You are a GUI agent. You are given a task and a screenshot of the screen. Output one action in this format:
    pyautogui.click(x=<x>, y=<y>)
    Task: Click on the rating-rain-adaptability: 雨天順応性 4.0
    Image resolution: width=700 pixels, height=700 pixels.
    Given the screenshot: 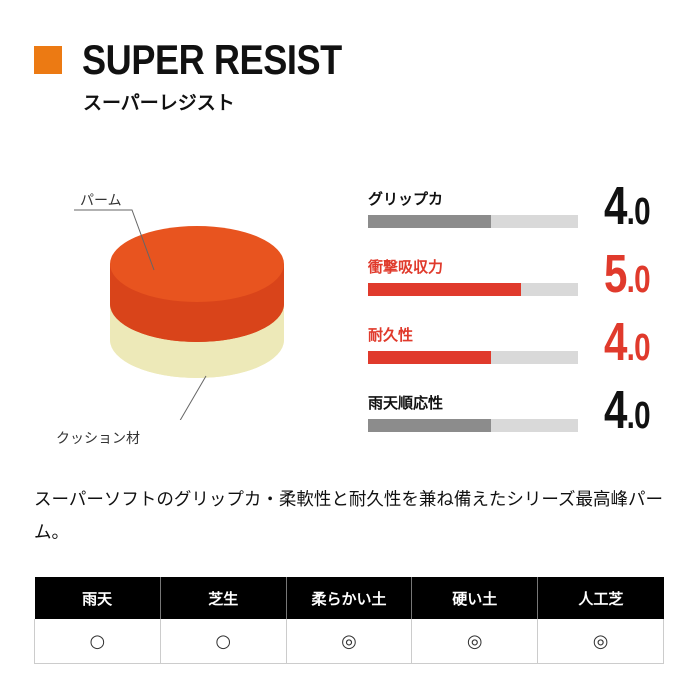 What is the action you would take?
    pyautogui.click(x=518, y=418)
    